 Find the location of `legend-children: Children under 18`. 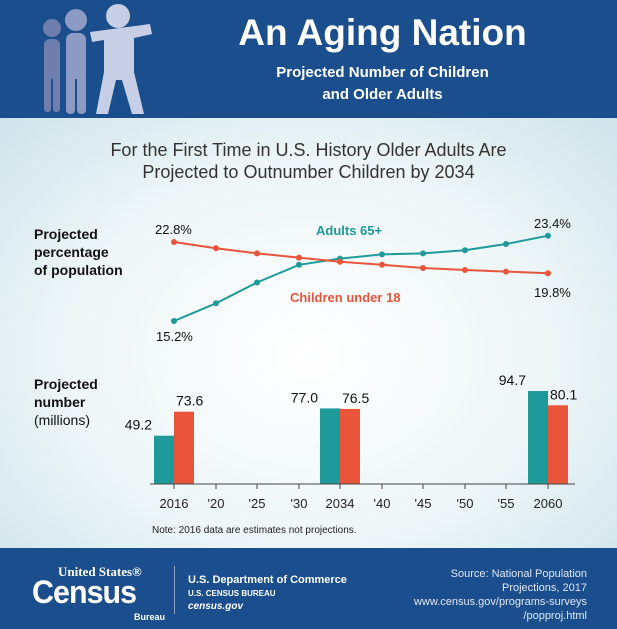

legend-children: Children under 18 is located at coordinates (345, 297).